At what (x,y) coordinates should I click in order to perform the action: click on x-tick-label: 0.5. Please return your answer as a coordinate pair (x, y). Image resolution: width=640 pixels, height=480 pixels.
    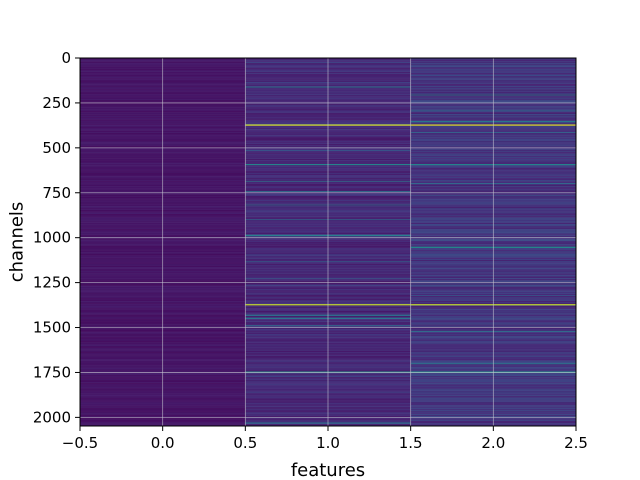
    Looking at the image, I should click on (245, 443).